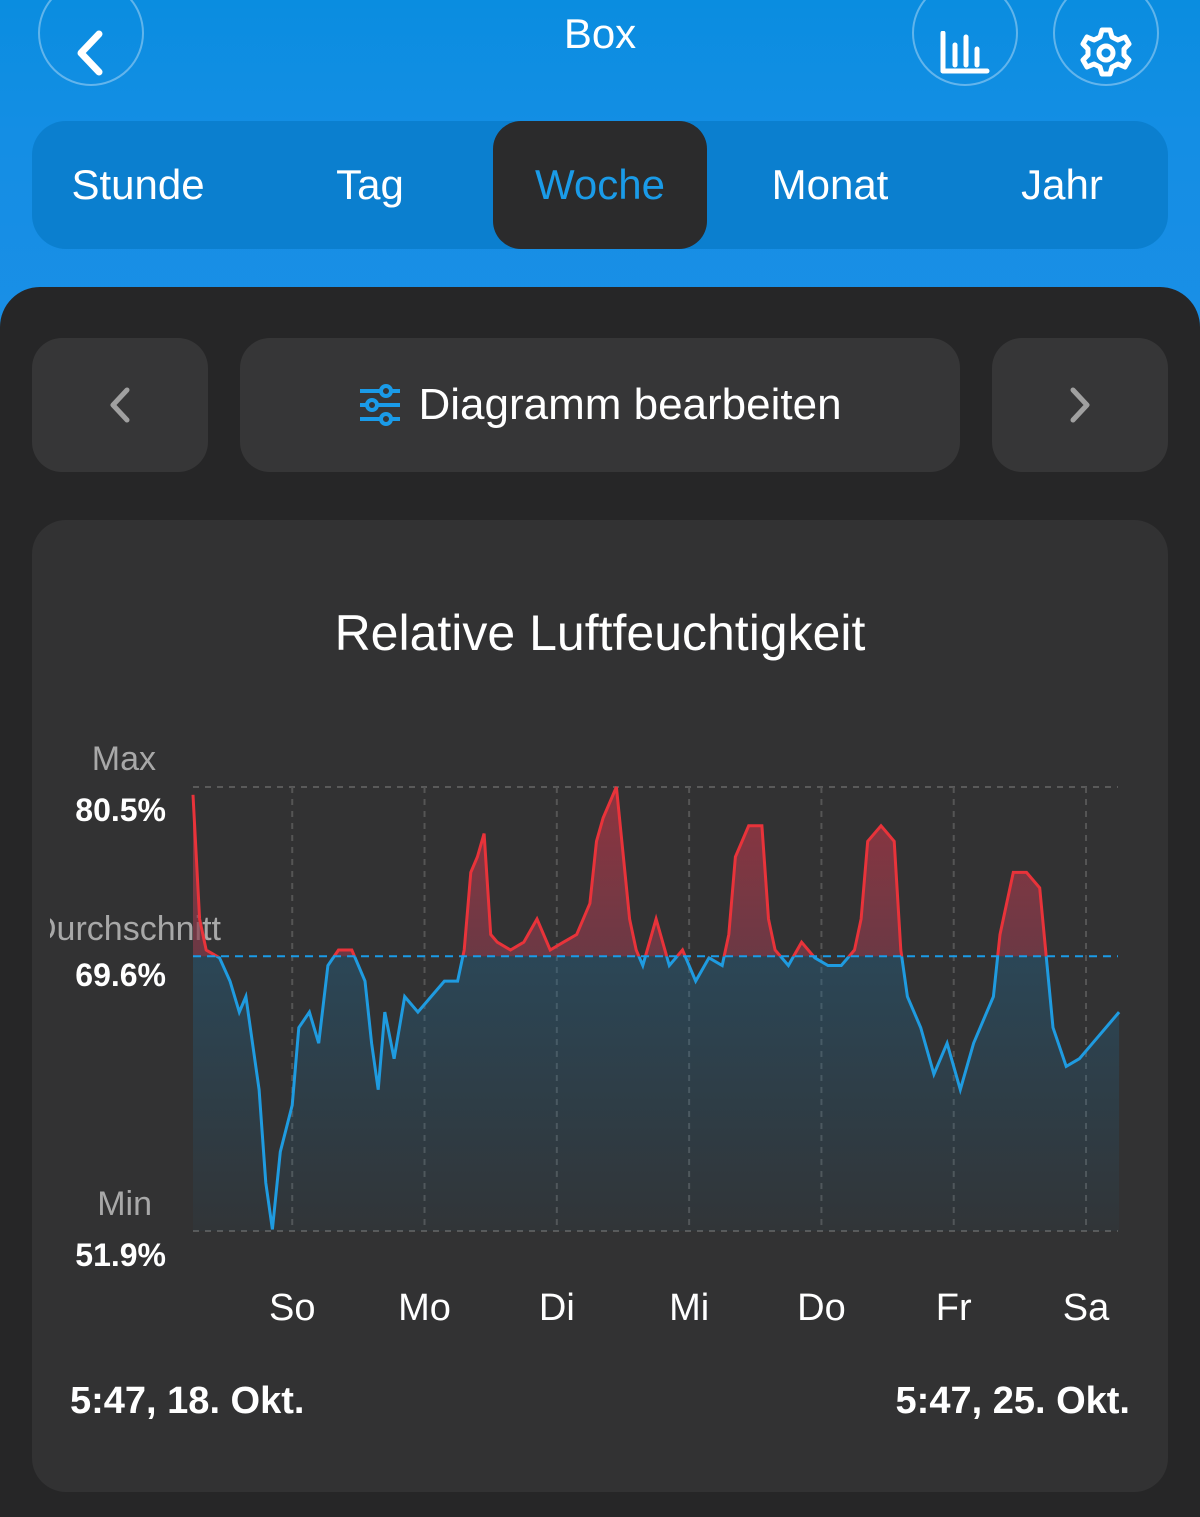  Describe the element at coordinates (667, 1093) in the screenshot. I see `series-line-below` at that location.